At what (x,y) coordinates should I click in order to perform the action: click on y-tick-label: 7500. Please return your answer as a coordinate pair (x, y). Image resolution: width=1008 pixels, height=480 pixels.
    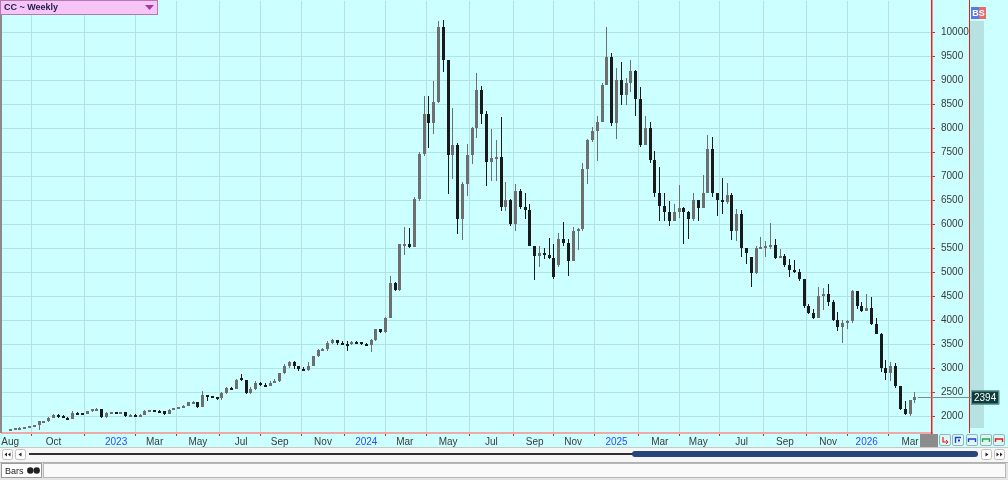
    Looking at the image, I should click on (952, 151).